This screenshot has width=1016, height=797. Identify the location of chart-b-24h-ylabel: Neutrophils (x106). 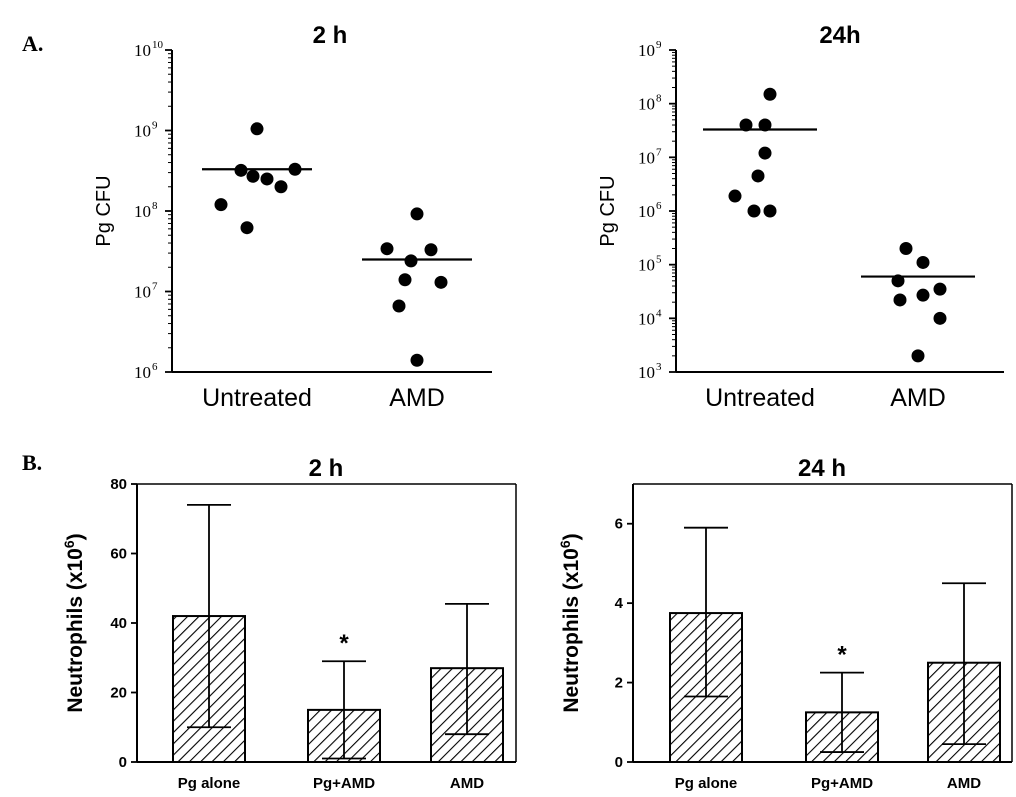
(570, 622).